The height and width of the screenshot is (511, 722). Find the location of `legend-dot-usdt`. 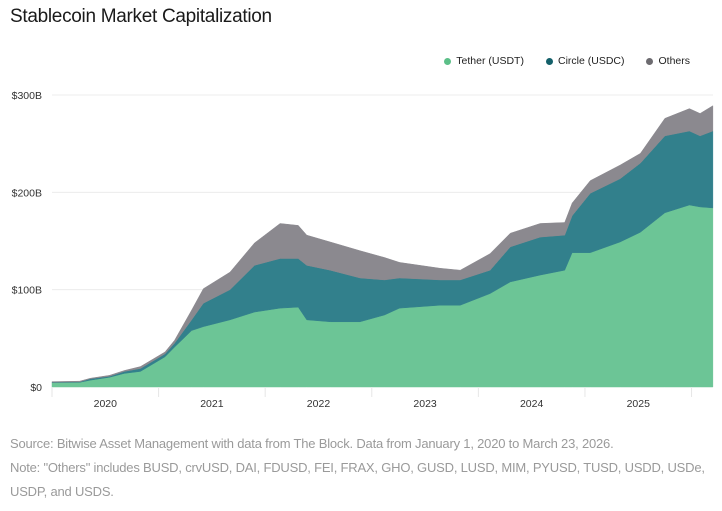

legend-dot-usdt is located at coordinates (448, 61).